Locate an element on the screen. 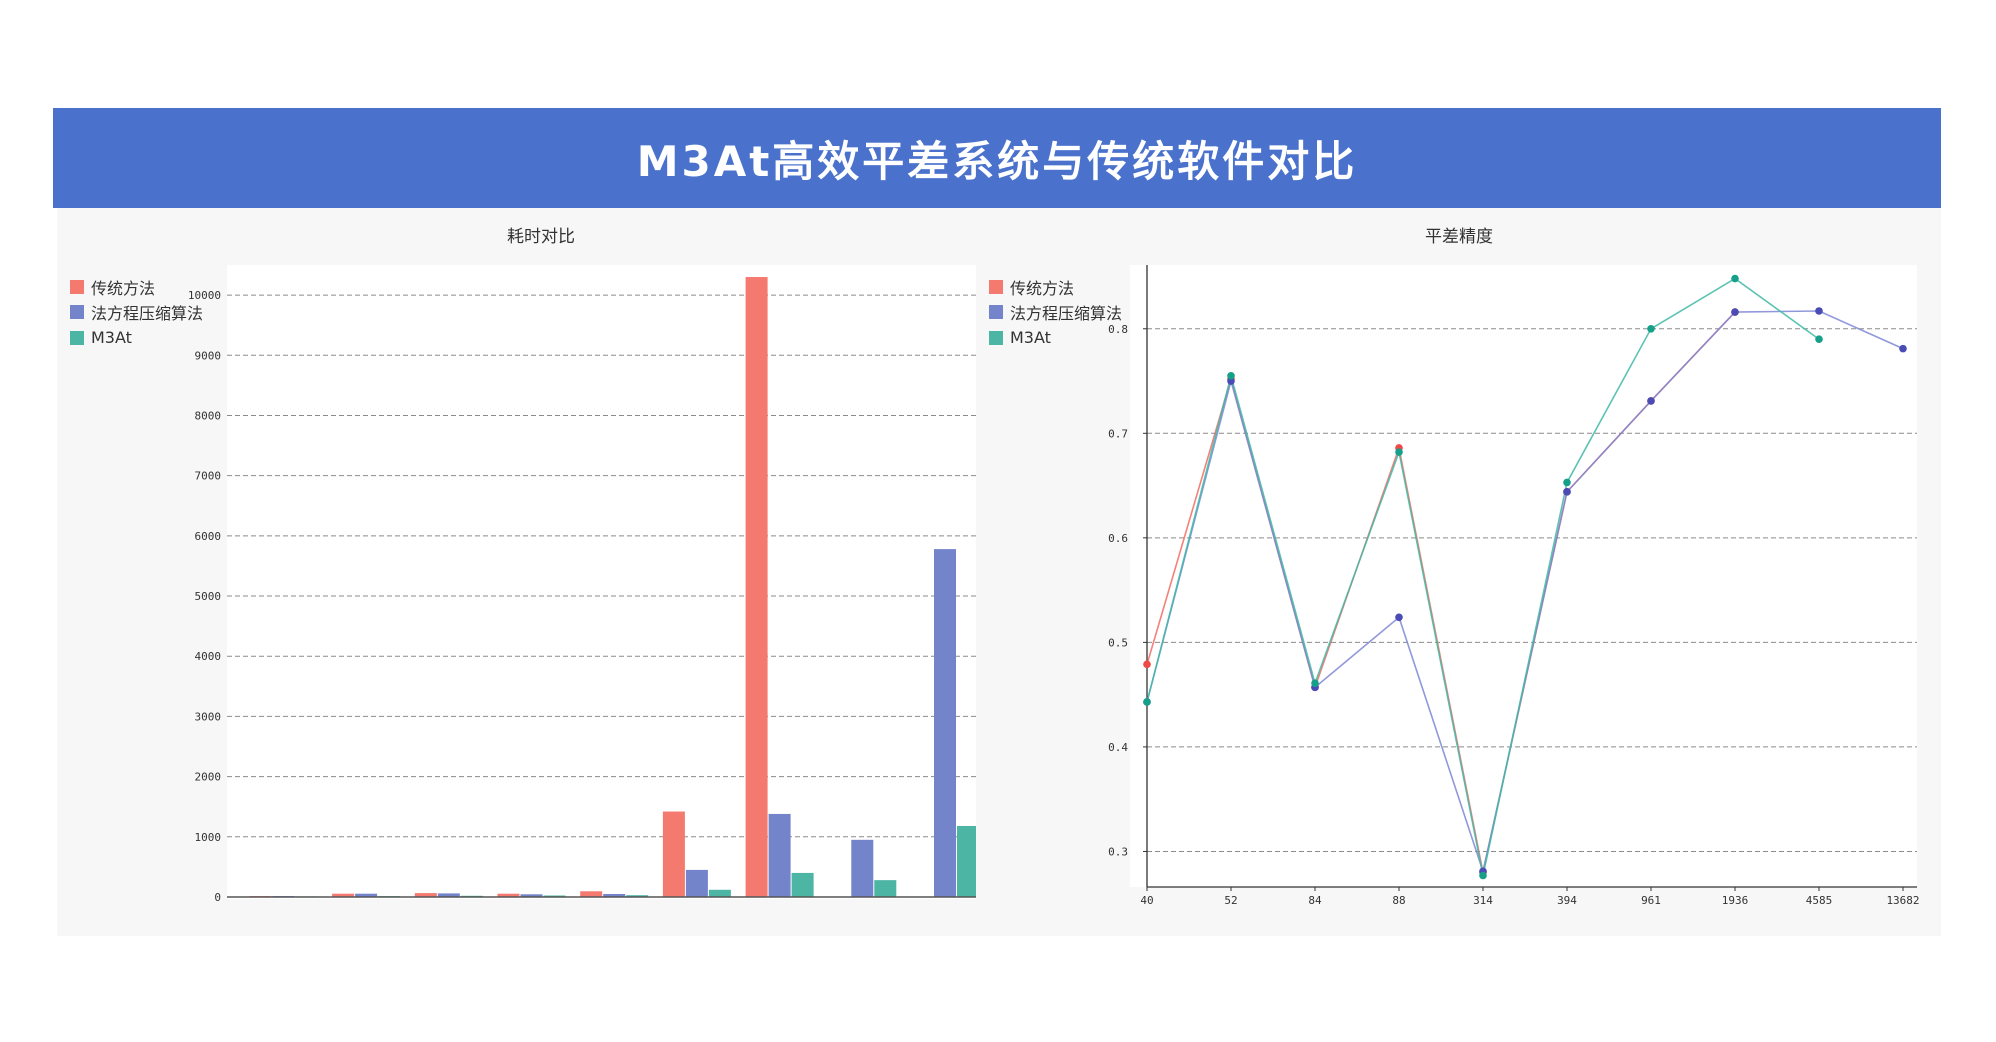 The height and width of the screenshot is (1042, 1996). bar-chart-legend: 传统方法 法方程压缩算法 M3At is located at coordinates (136, 312).